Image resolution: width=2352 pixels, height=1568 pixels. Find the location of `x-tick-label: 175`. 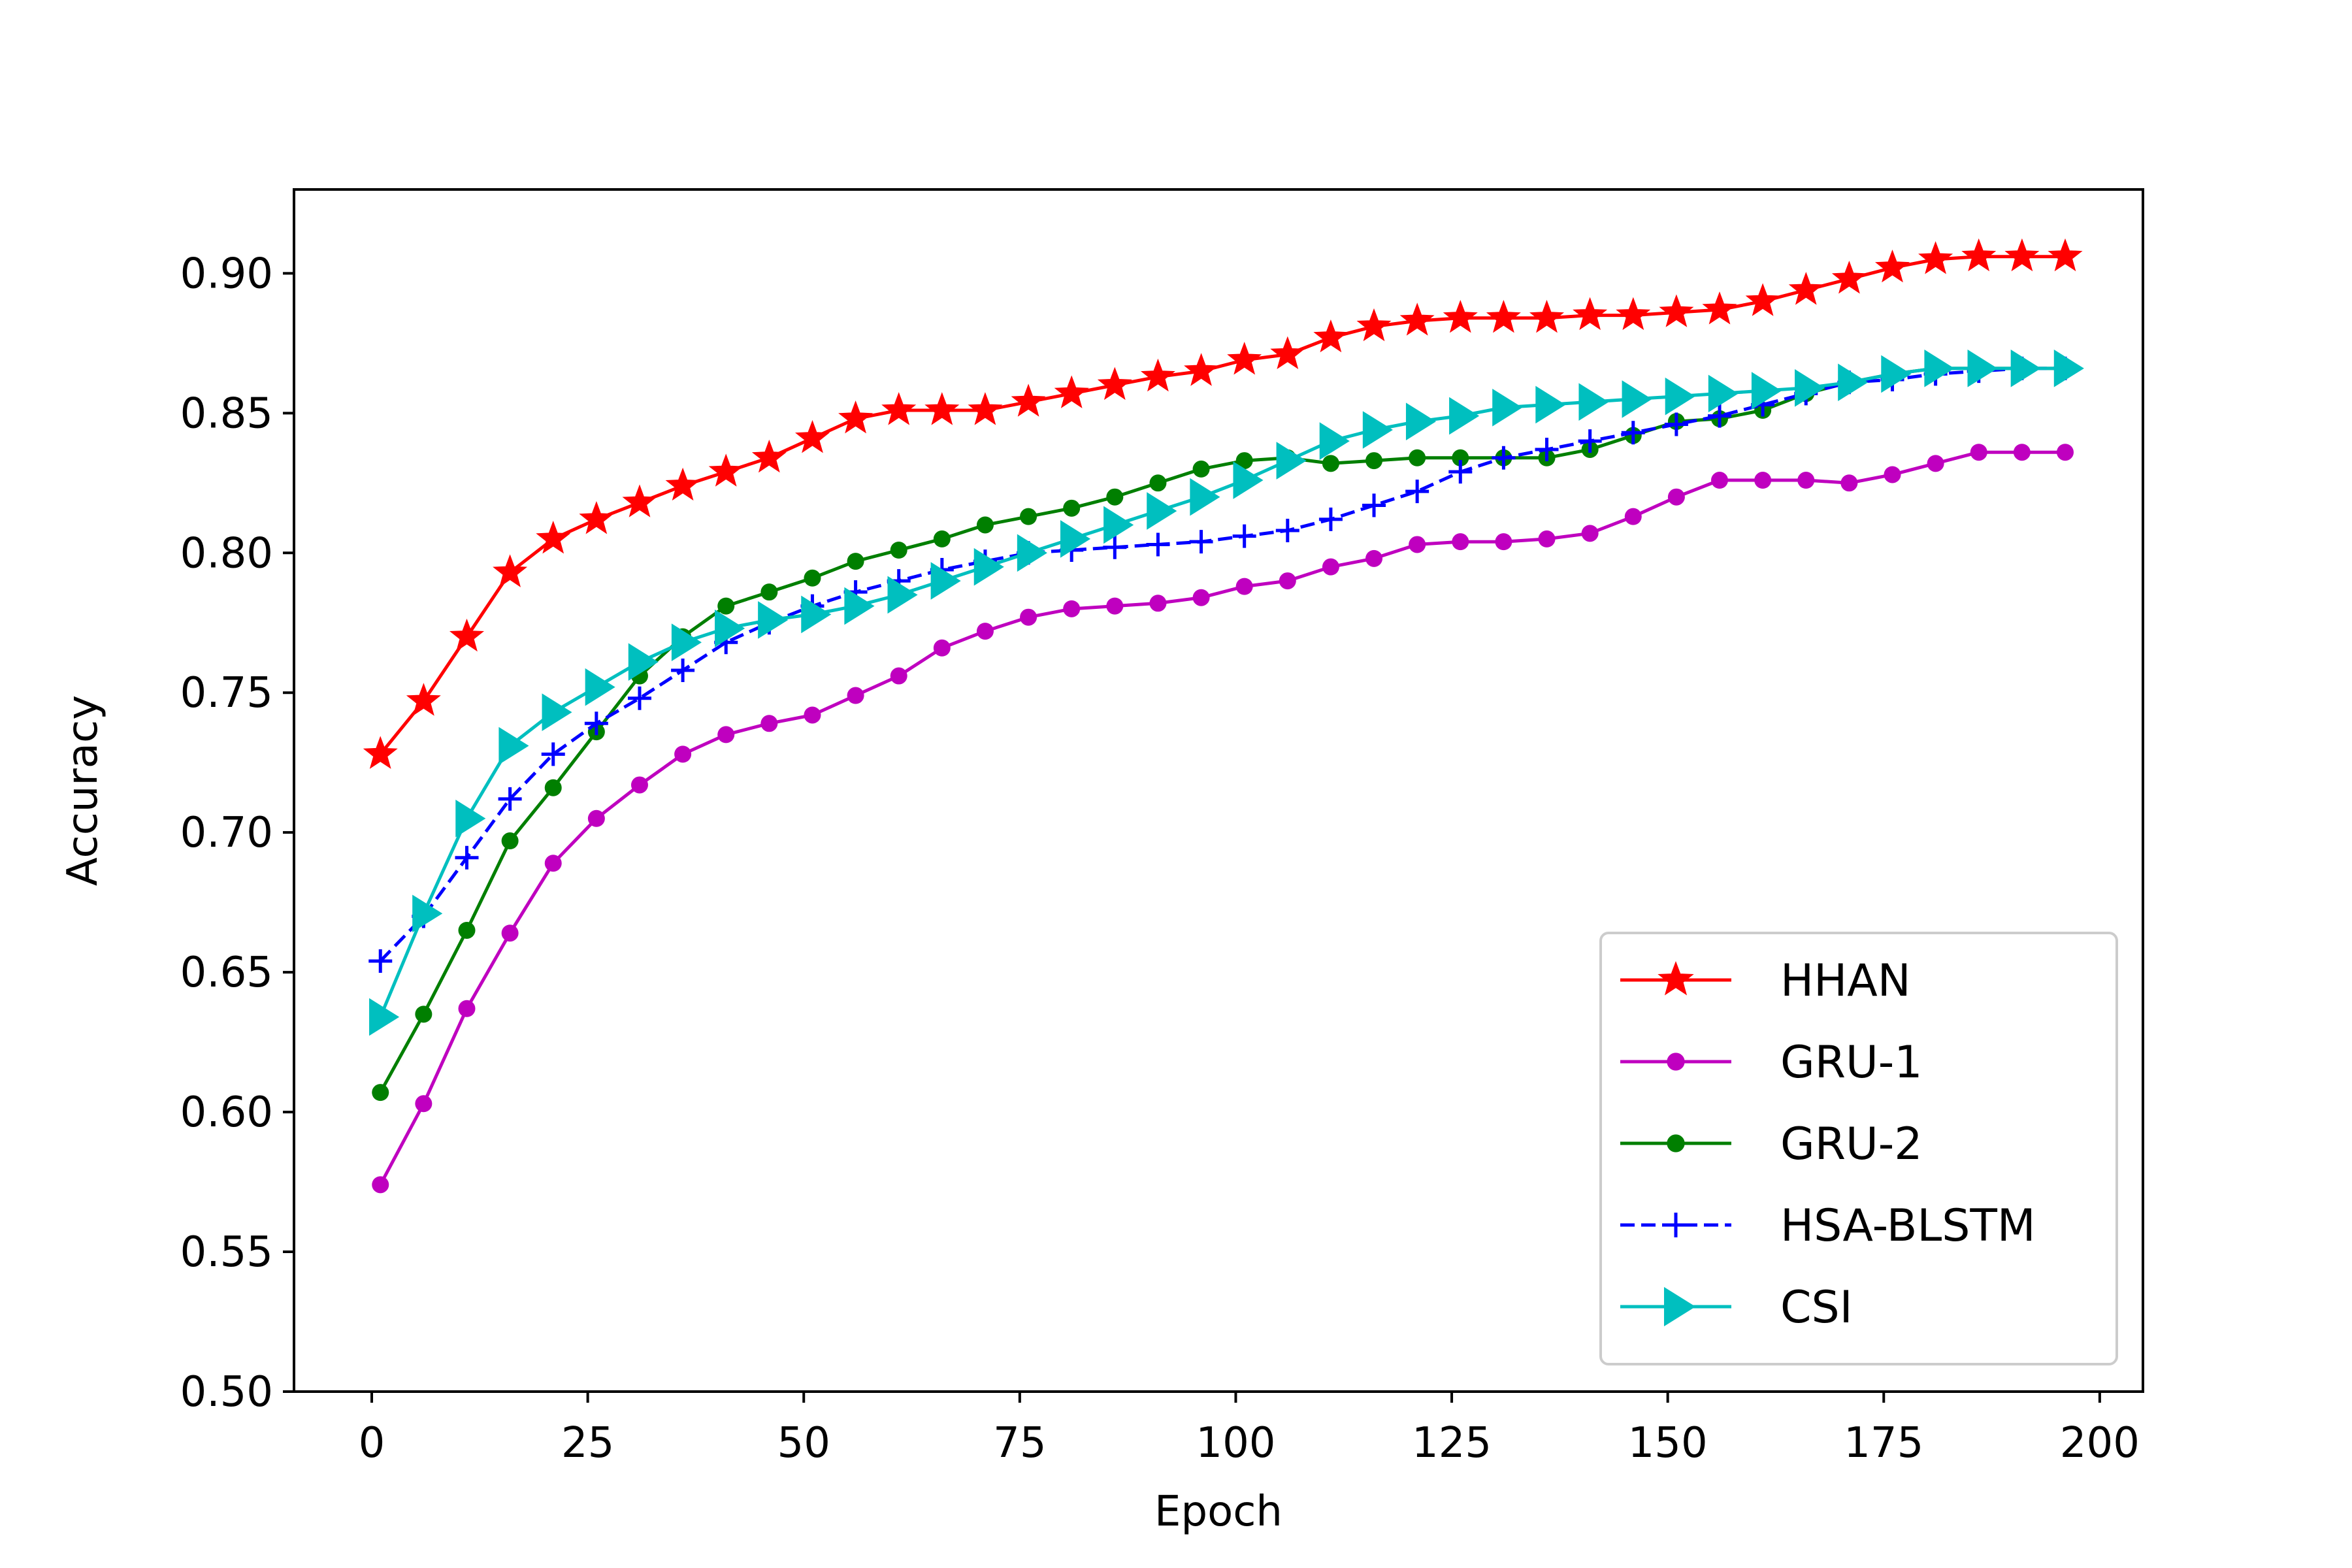

x-tick-label: 175 is located at coordinates (1883, 1443).